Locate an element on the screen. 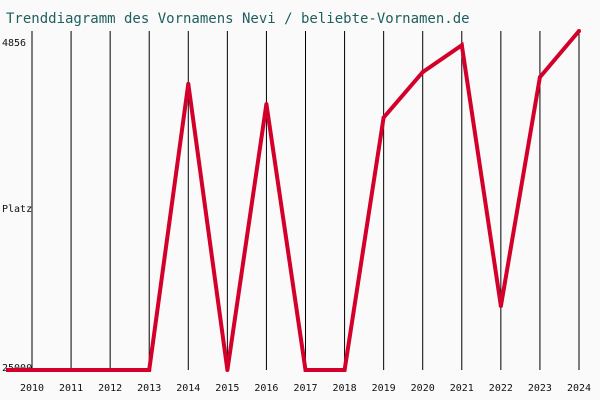 This screenshot has height=400, width=600. data-point-2015 is located at coordinates (227, 370).